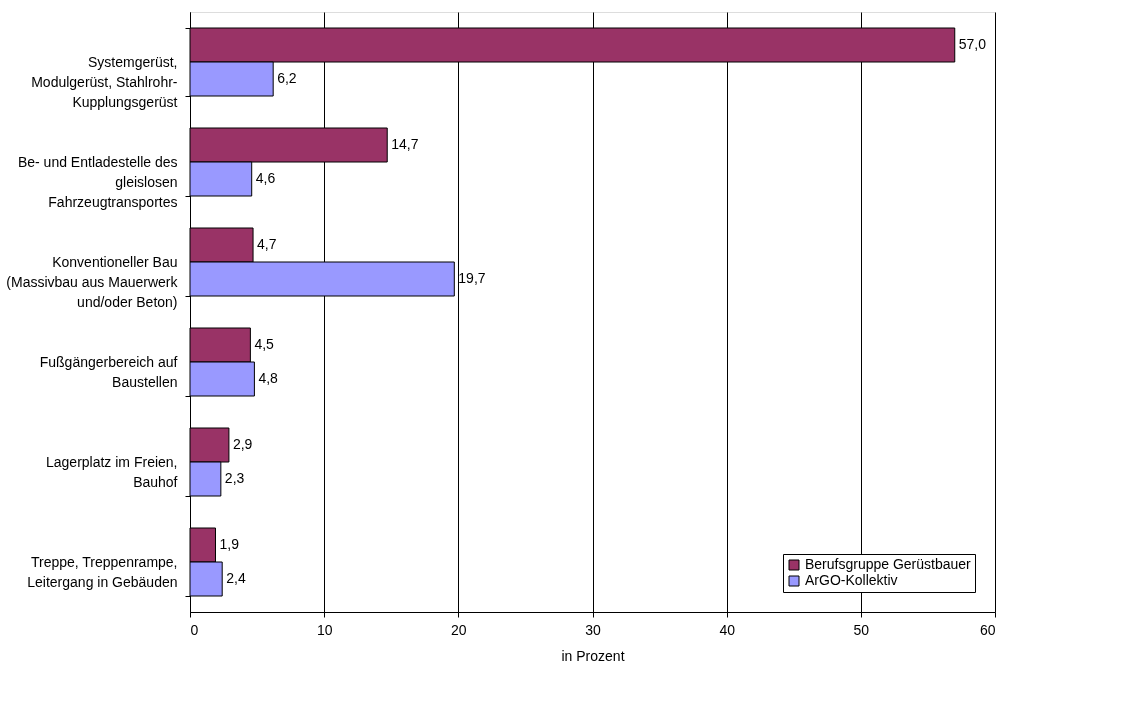 Image resolution: width=1131 pixels, height=711 pixels. What do you see at coordinates (405, 144) in the screenshot?
I see `data-label: 14,7` at bounding box center [405, 144].